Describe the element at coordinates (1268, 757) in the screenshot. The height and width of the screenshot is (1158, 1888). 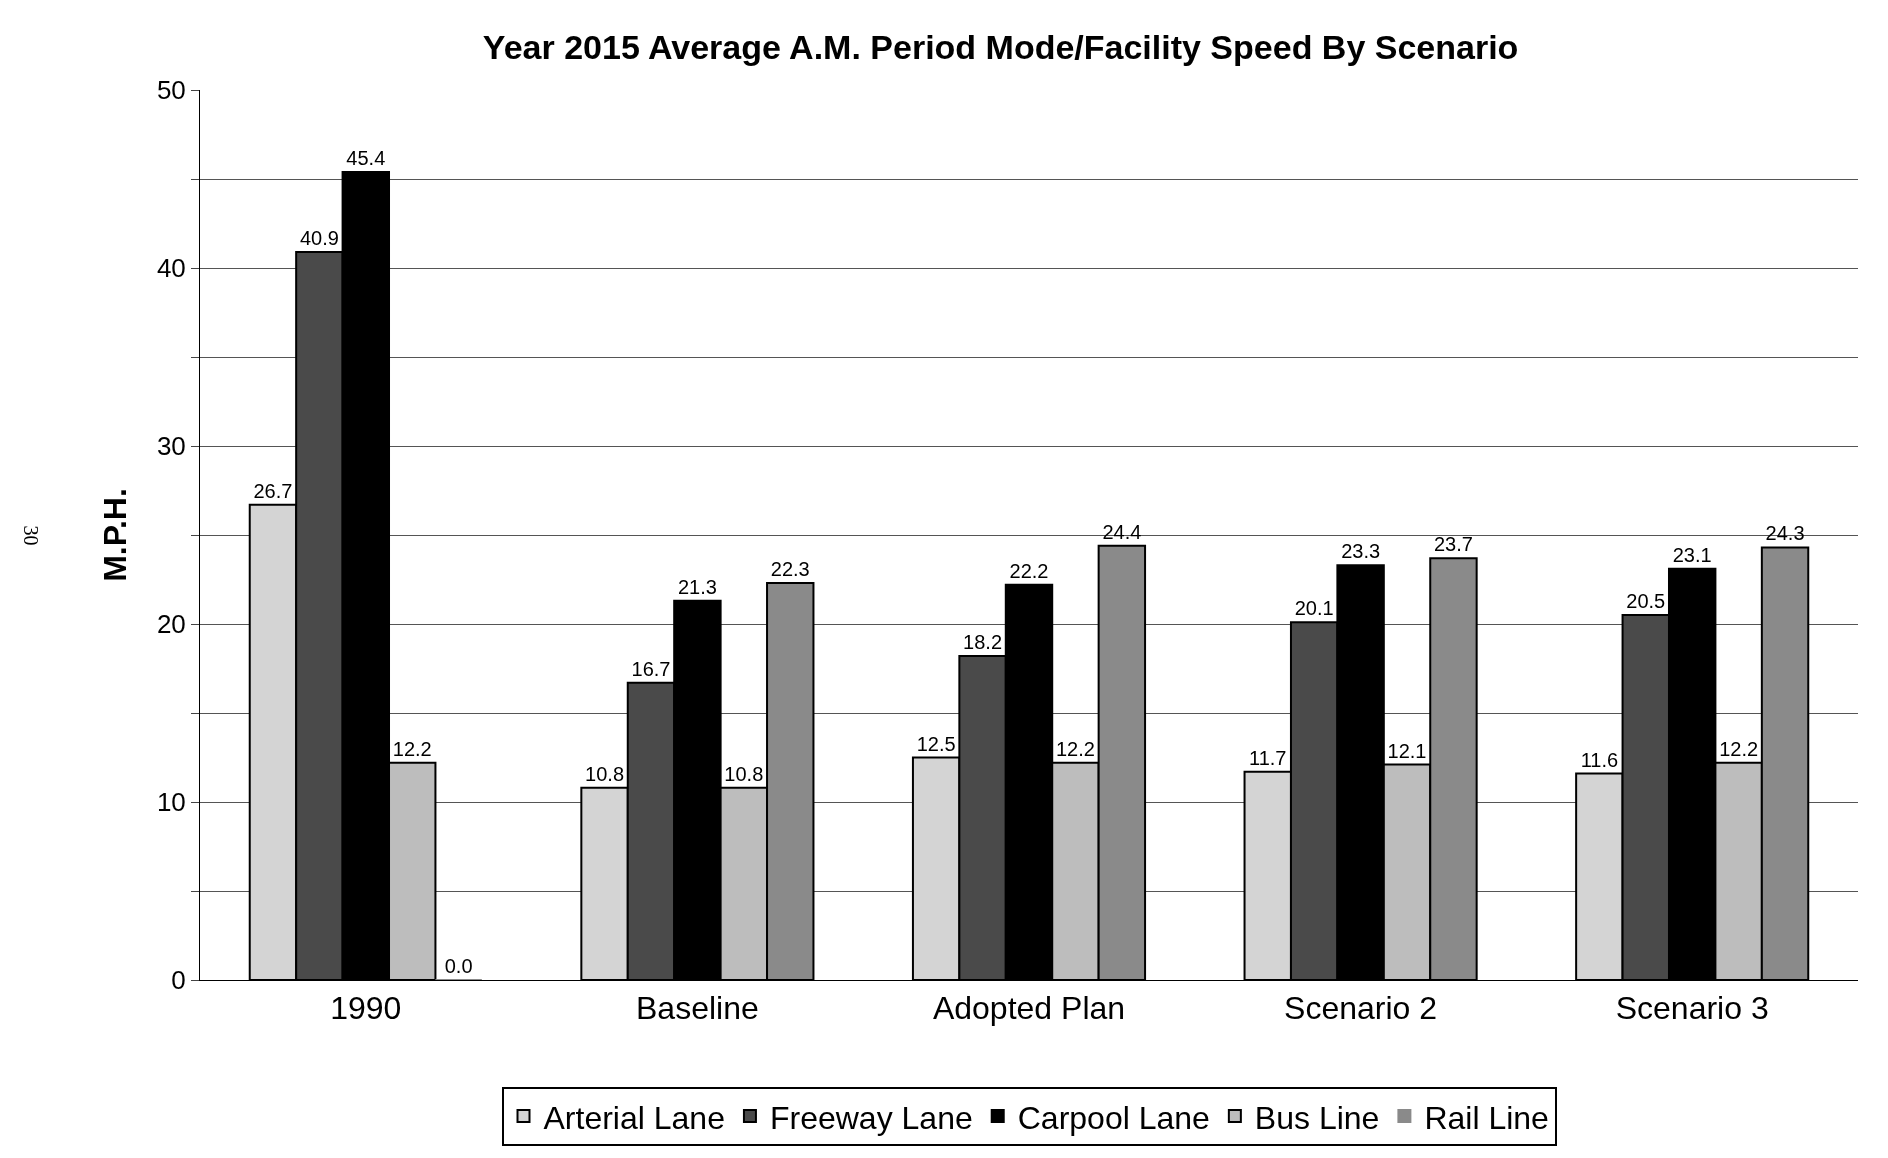
I see `data-label: 11.7` at that location.